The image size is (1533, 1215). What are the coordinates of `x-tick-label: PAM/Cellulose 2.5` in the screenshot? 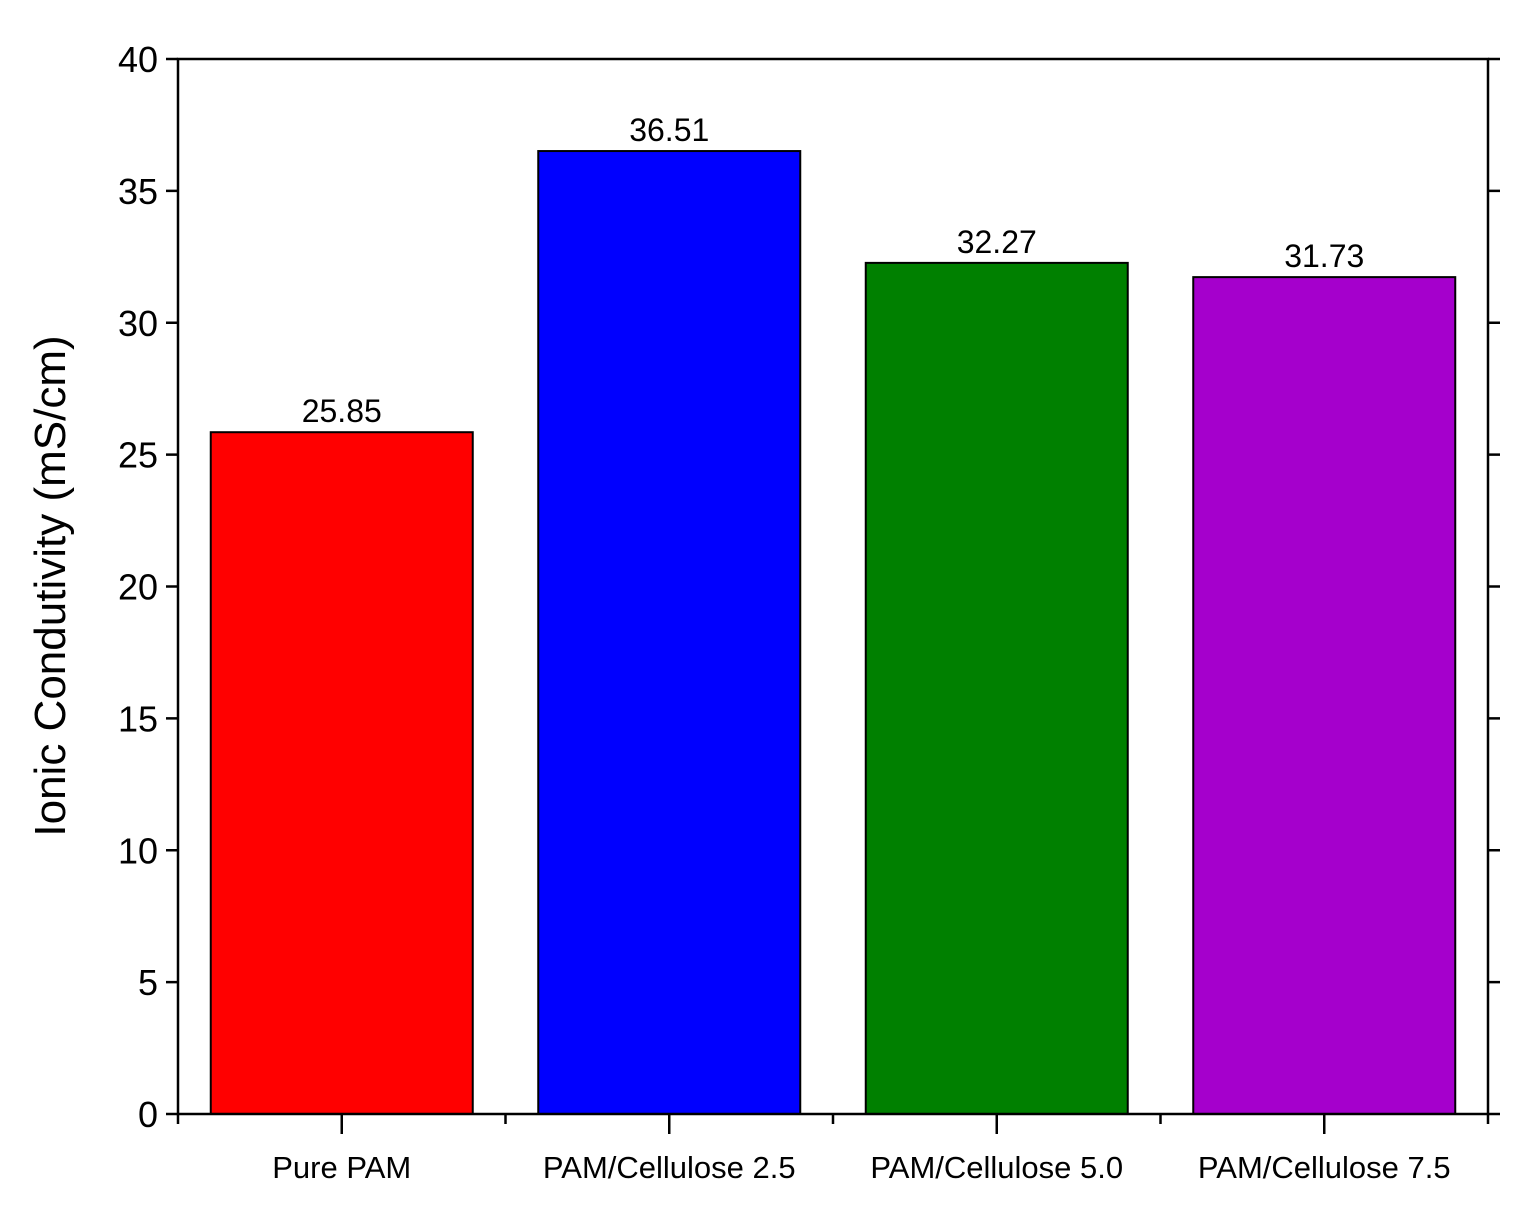 It's located at (669, 1167).